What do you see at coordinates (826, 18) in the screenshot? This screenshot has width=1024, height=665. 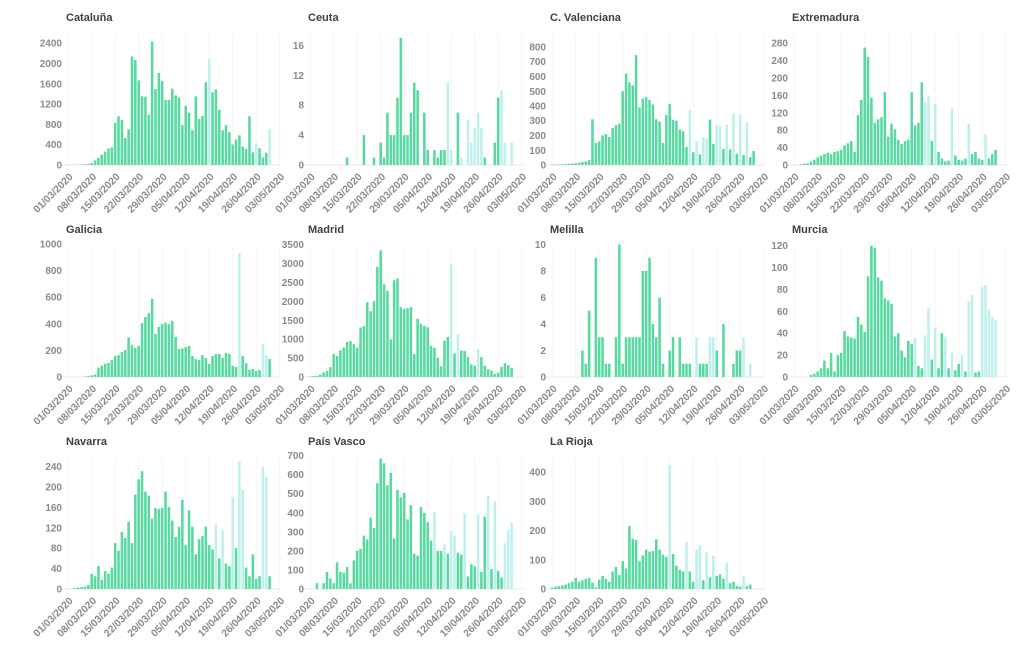 I see `svg-text: Extremadura` at bounding box center [826, 18].